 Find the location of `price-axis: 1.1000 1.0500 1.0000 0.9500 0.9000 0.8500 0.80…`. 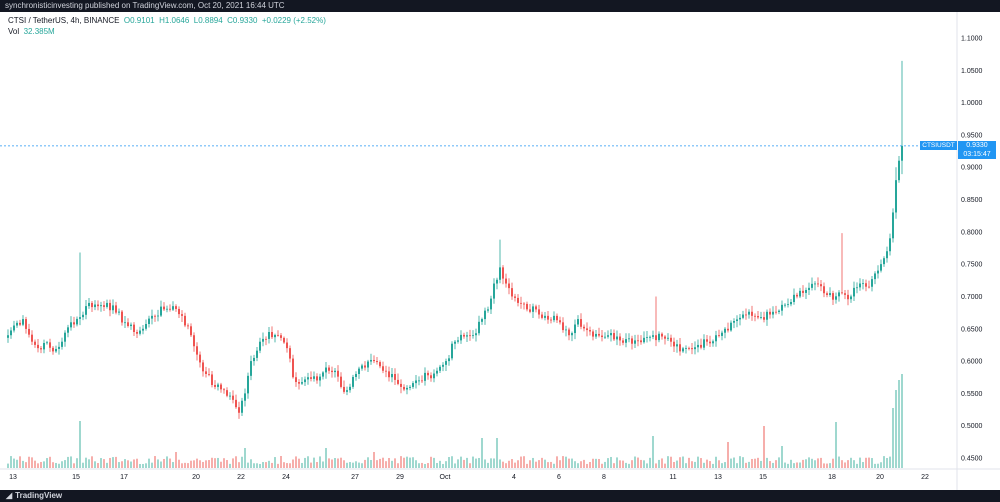

price-axis: 1.1000 1.0500 1.0000 0.9500 0.9000 0.8500 0.80… is located at coordinates (972, 249).